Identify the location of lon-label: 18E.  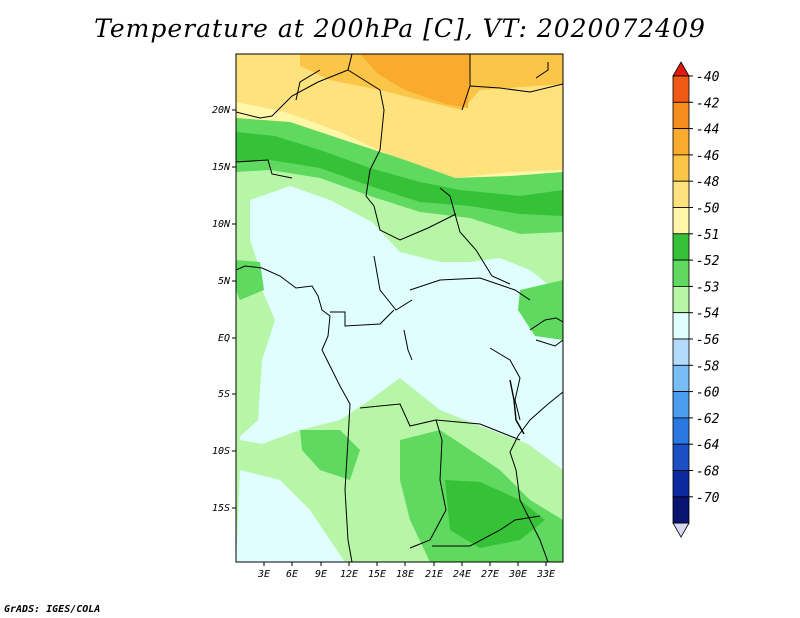
(405, 574).